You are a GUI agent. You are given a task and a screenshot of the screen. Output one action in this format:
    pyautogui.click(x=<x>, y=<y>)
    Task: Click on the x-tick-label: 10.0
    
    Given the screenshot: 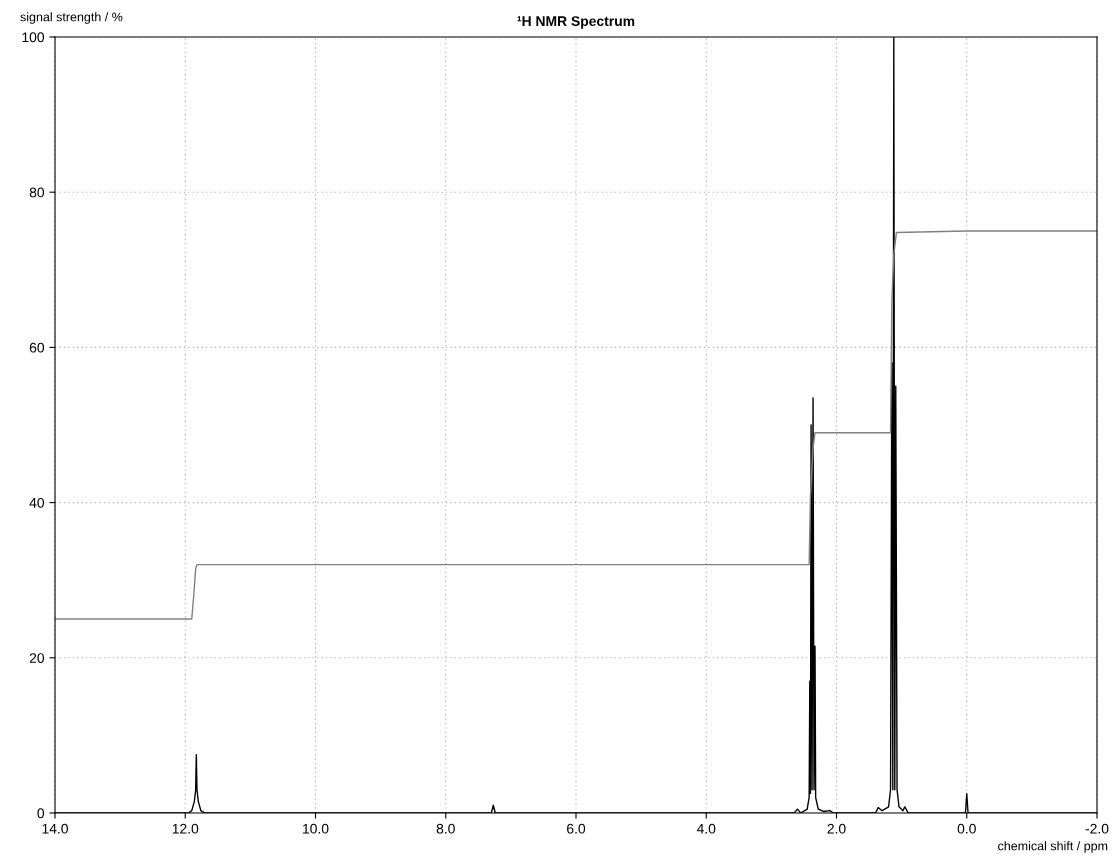 What is the action you would take?
    pyautogui.click(x=316, y=828)
    